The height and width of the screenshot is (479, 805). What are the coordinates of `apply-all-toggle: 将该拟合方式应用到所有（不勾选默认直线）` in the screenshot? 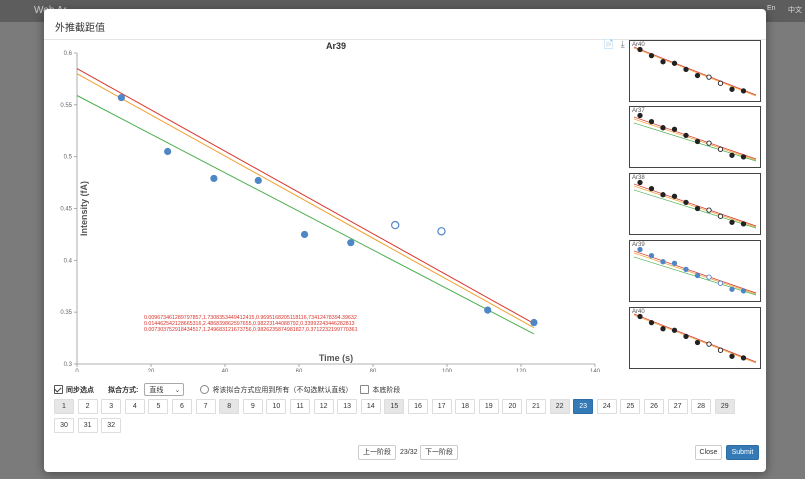 It's located at (276, 390).